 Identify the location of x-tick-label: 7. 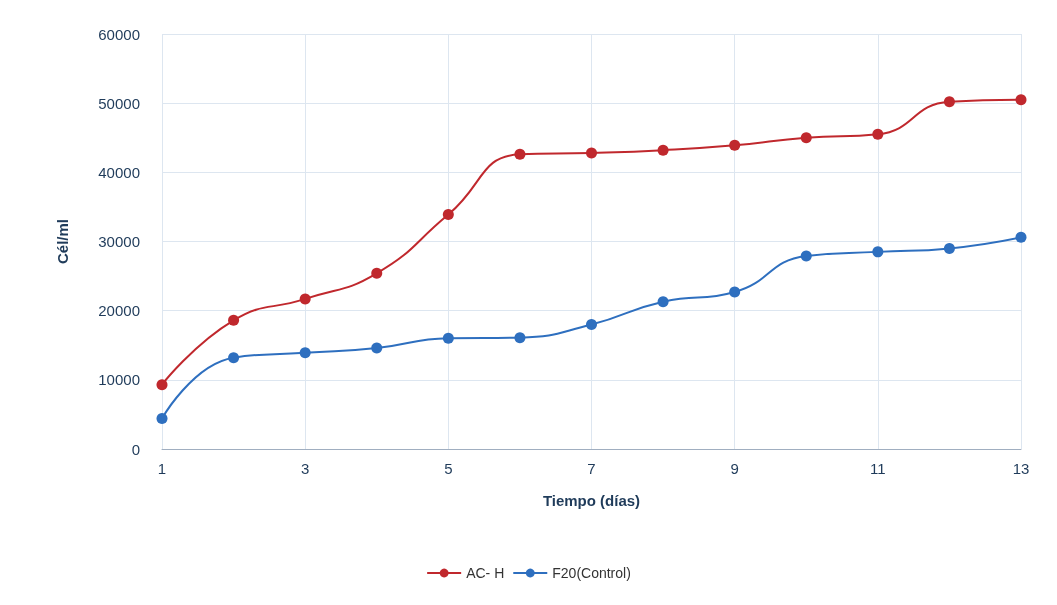
(591, 468).